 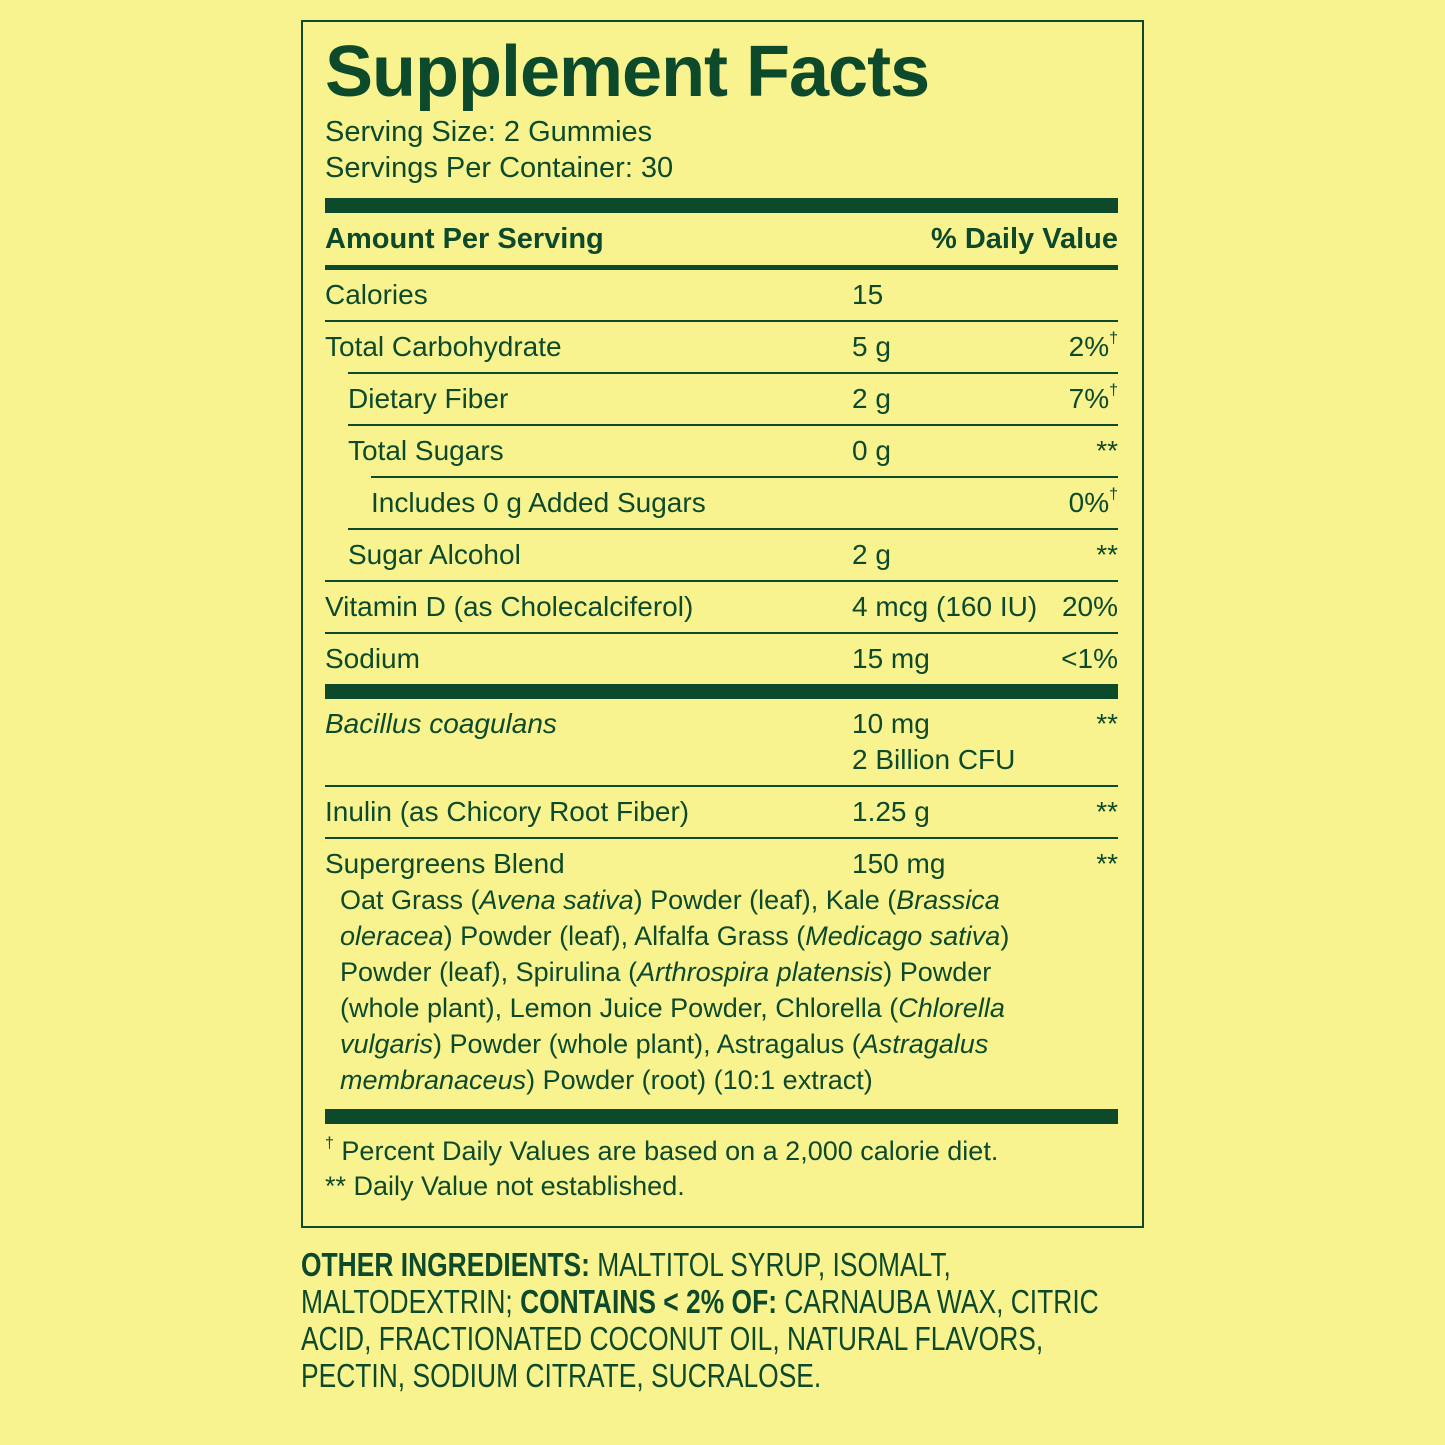 I want to click on amount-header: Amount Per Serving, so click(x=464, y=239).